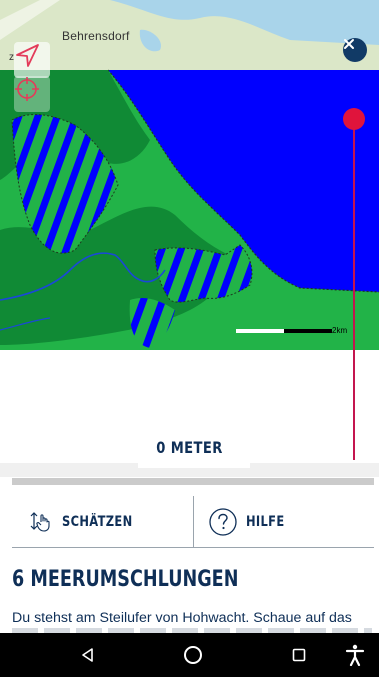  I want to click on town-label: Behrensdorf, so click(96, 36).